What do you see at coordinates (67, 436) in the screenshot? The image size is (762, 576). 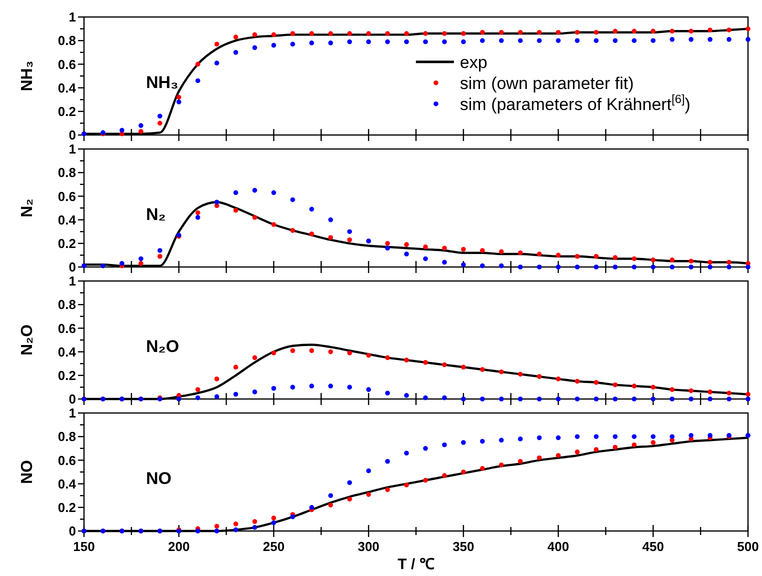 I see `y-tick-label: 0.8` at bounding box center [67, 436].